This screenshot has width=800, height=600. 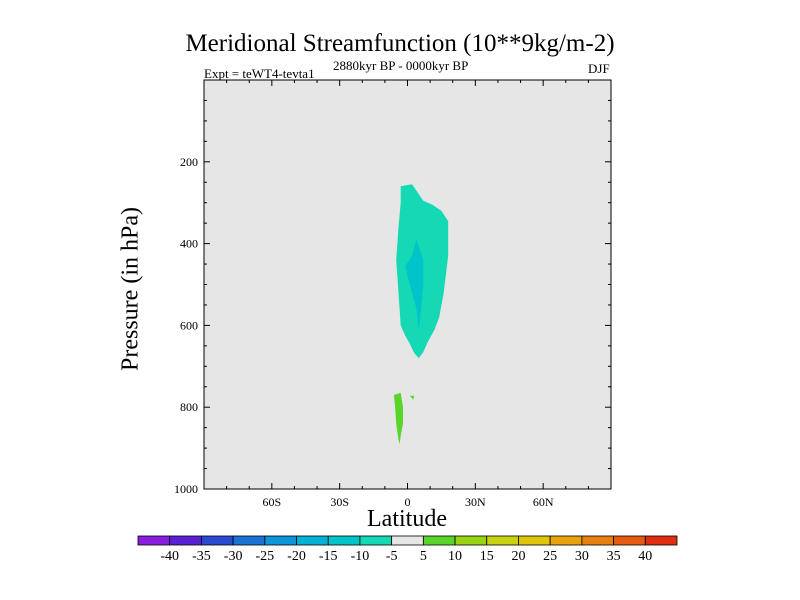 I want to click on x-tick-label: 0, so click(x=408, y=502).